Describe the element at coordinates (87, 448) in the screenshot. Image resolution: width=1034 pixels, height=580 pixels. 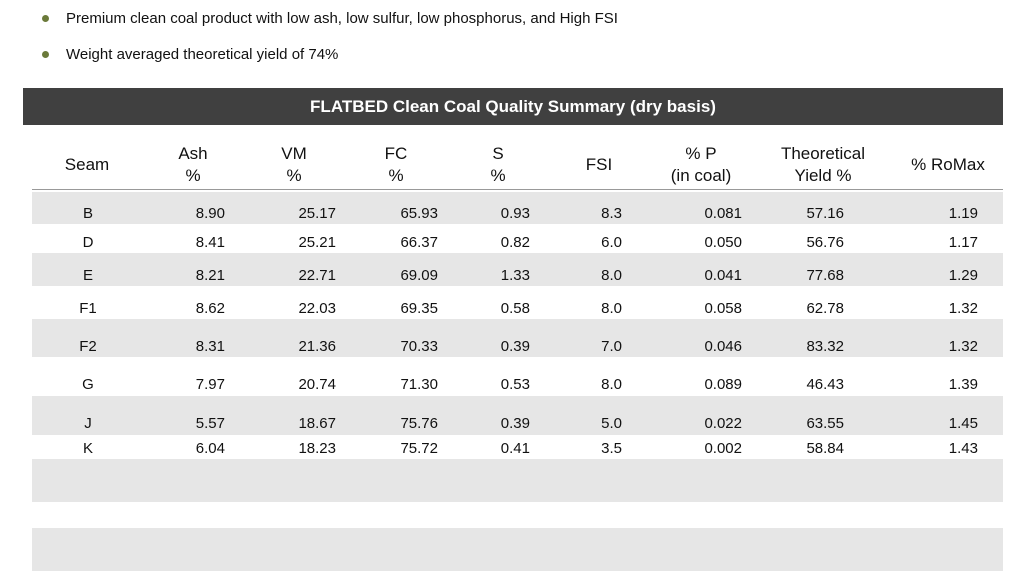
I see `cell-seam: K` at that location.